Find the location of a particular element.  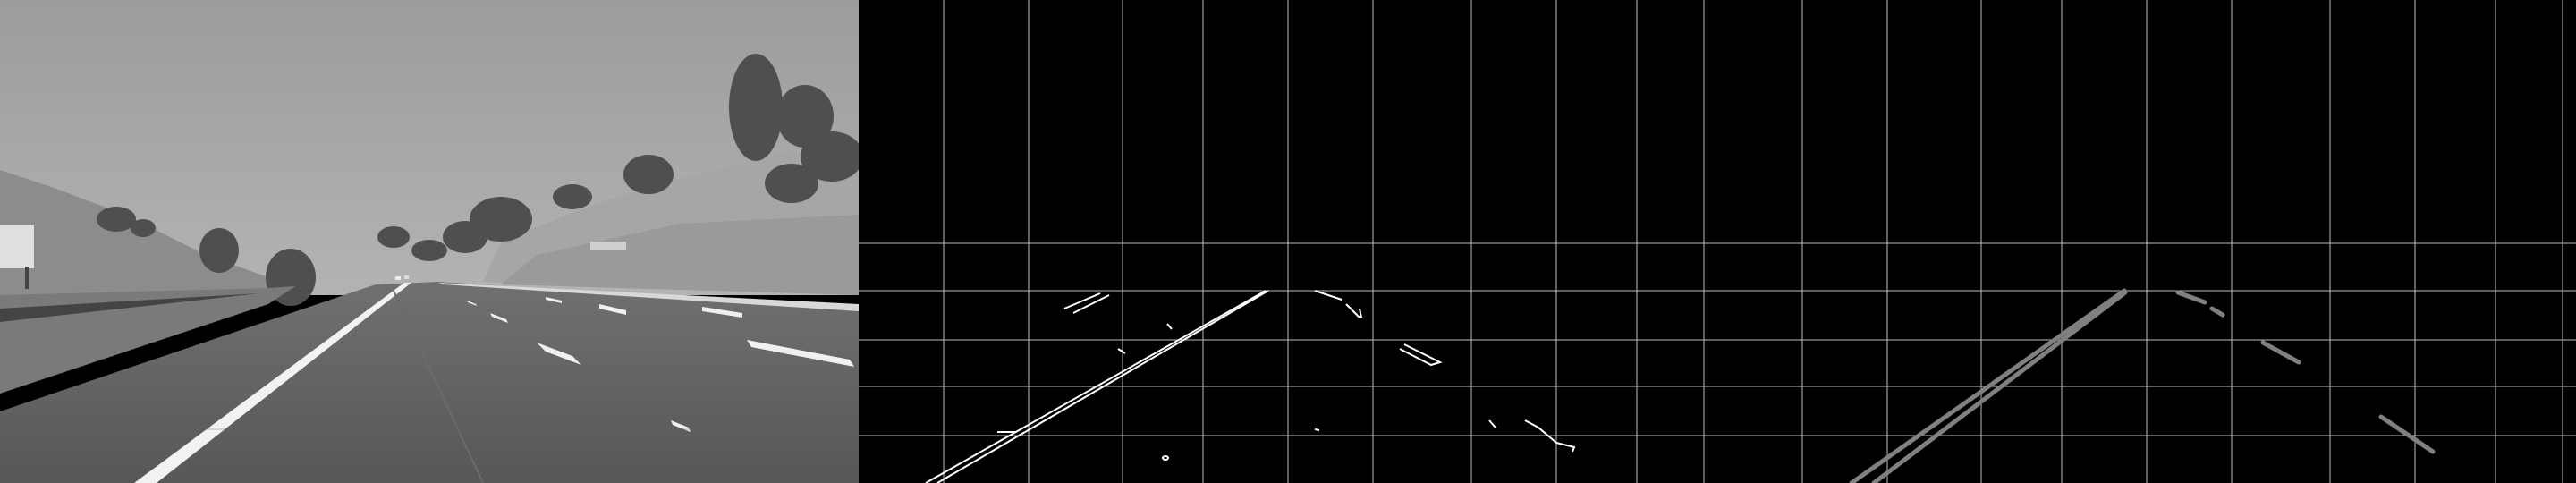

dashed-lane-markings is located at coordinates (660, 364).